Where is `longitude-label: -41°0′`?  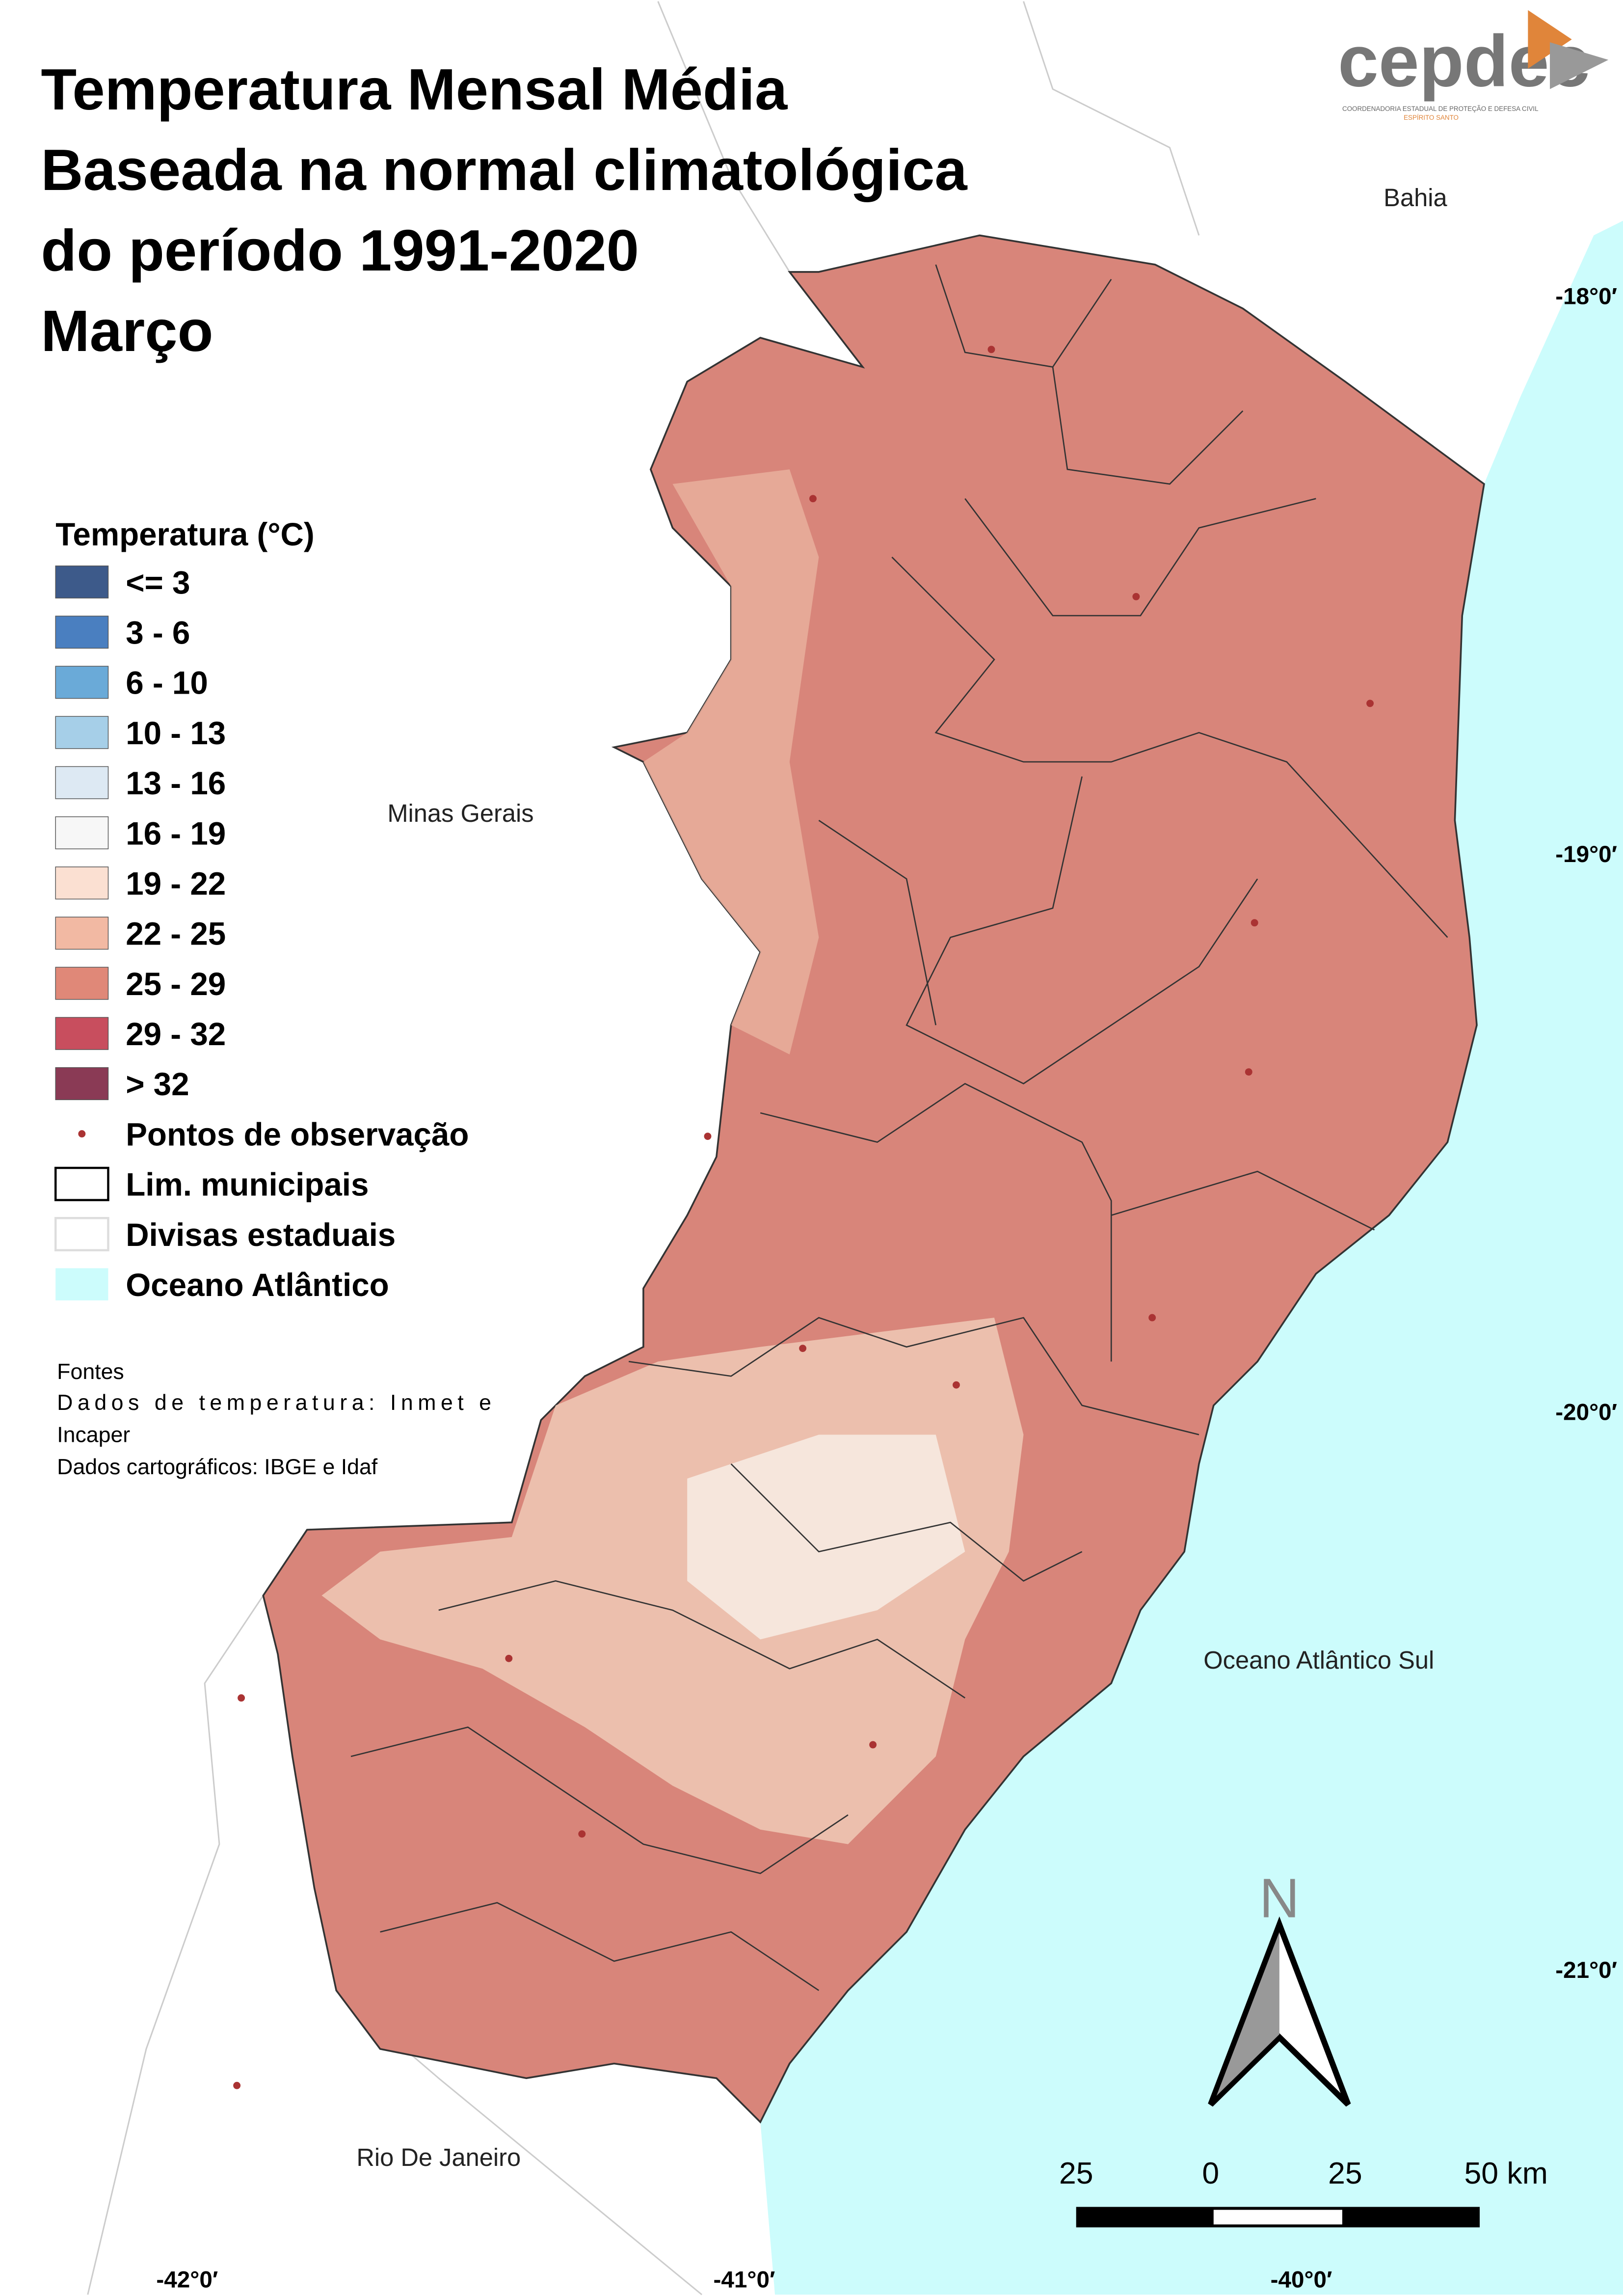
longitude-label: -41°0′ is located at coordinates (745, 2280).